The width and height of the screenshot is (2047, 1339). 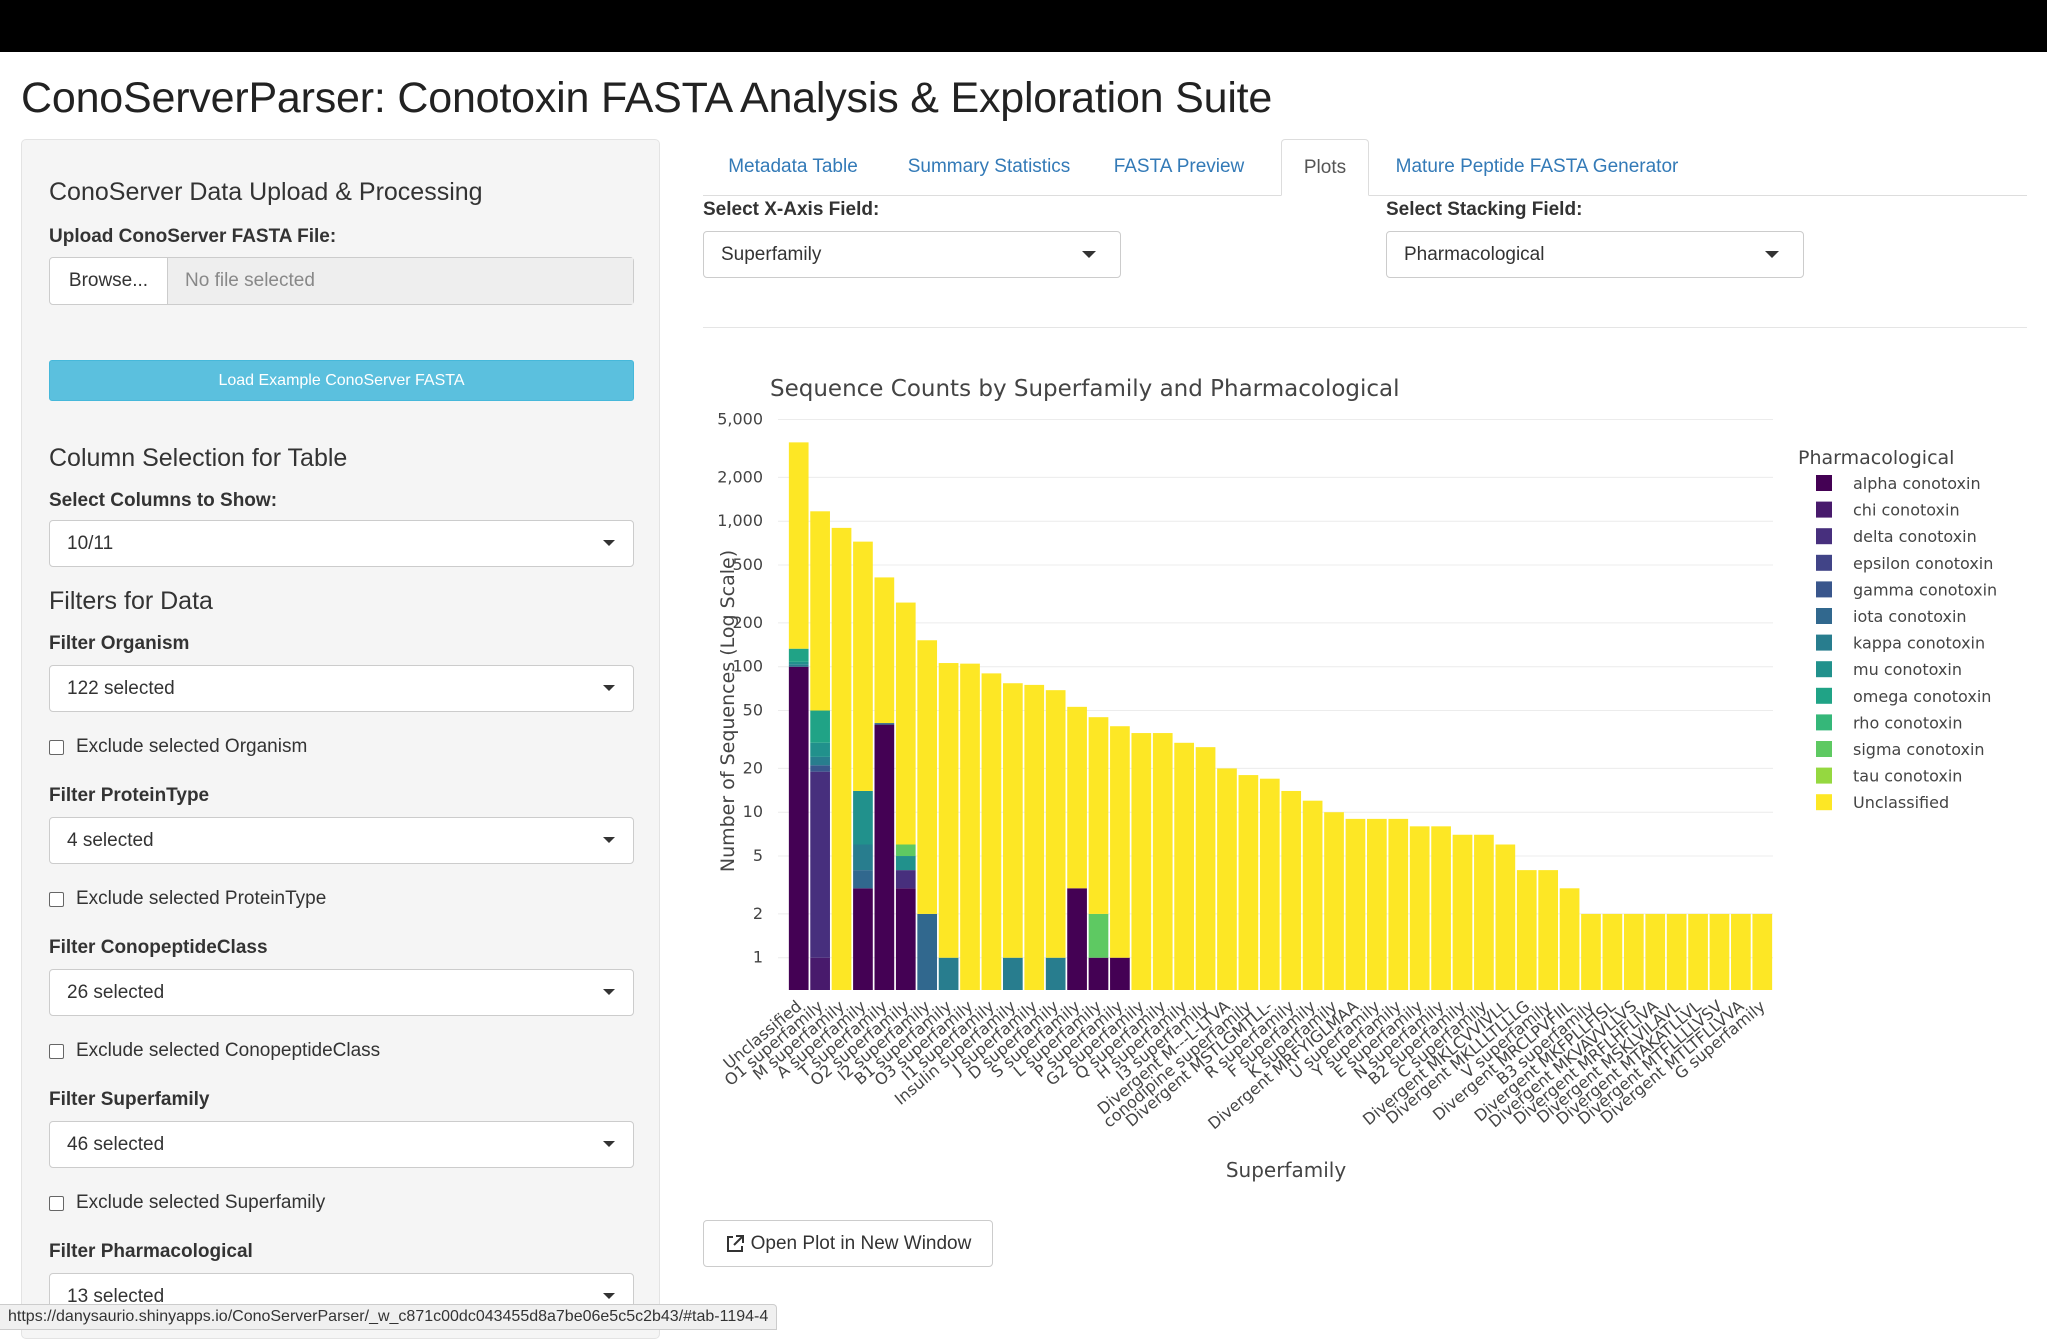 What do you see at coordinates (740, 520) in the screenshot?
I see `y-tick-label: 1,000` at bounding box center [740, 520].